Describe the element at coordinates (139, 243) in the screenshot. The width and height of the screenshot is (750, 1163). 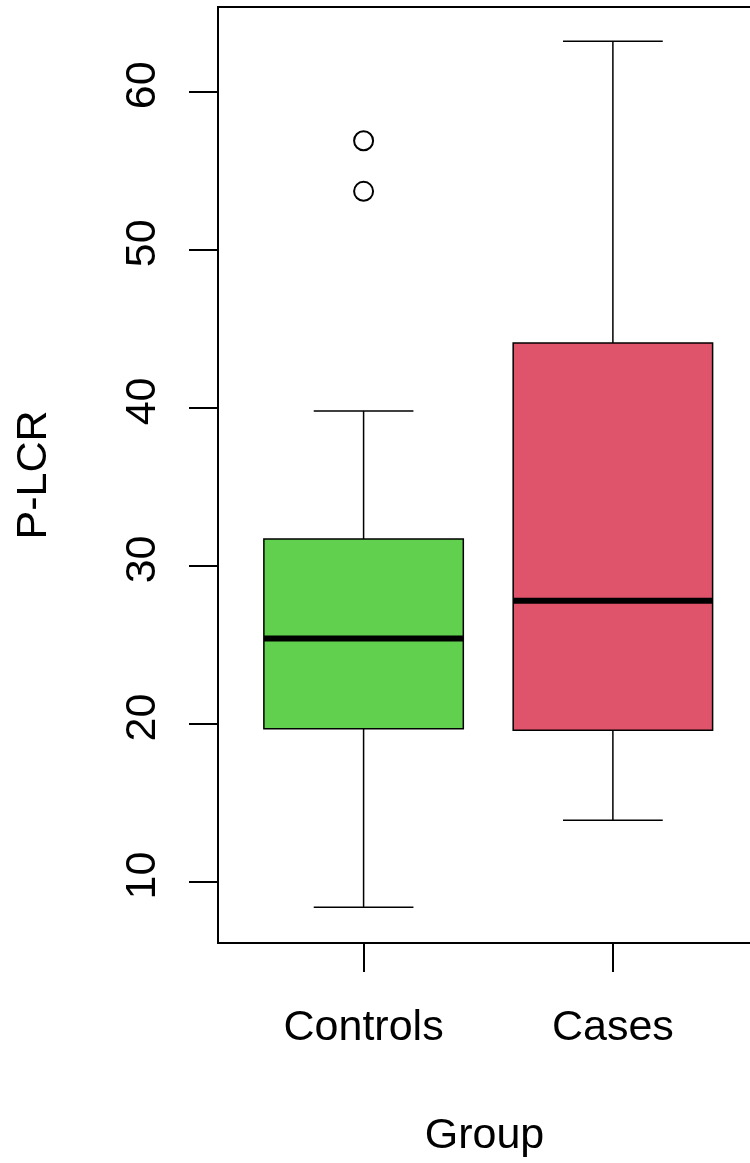
I see `y-tick-label: 50` at that location.